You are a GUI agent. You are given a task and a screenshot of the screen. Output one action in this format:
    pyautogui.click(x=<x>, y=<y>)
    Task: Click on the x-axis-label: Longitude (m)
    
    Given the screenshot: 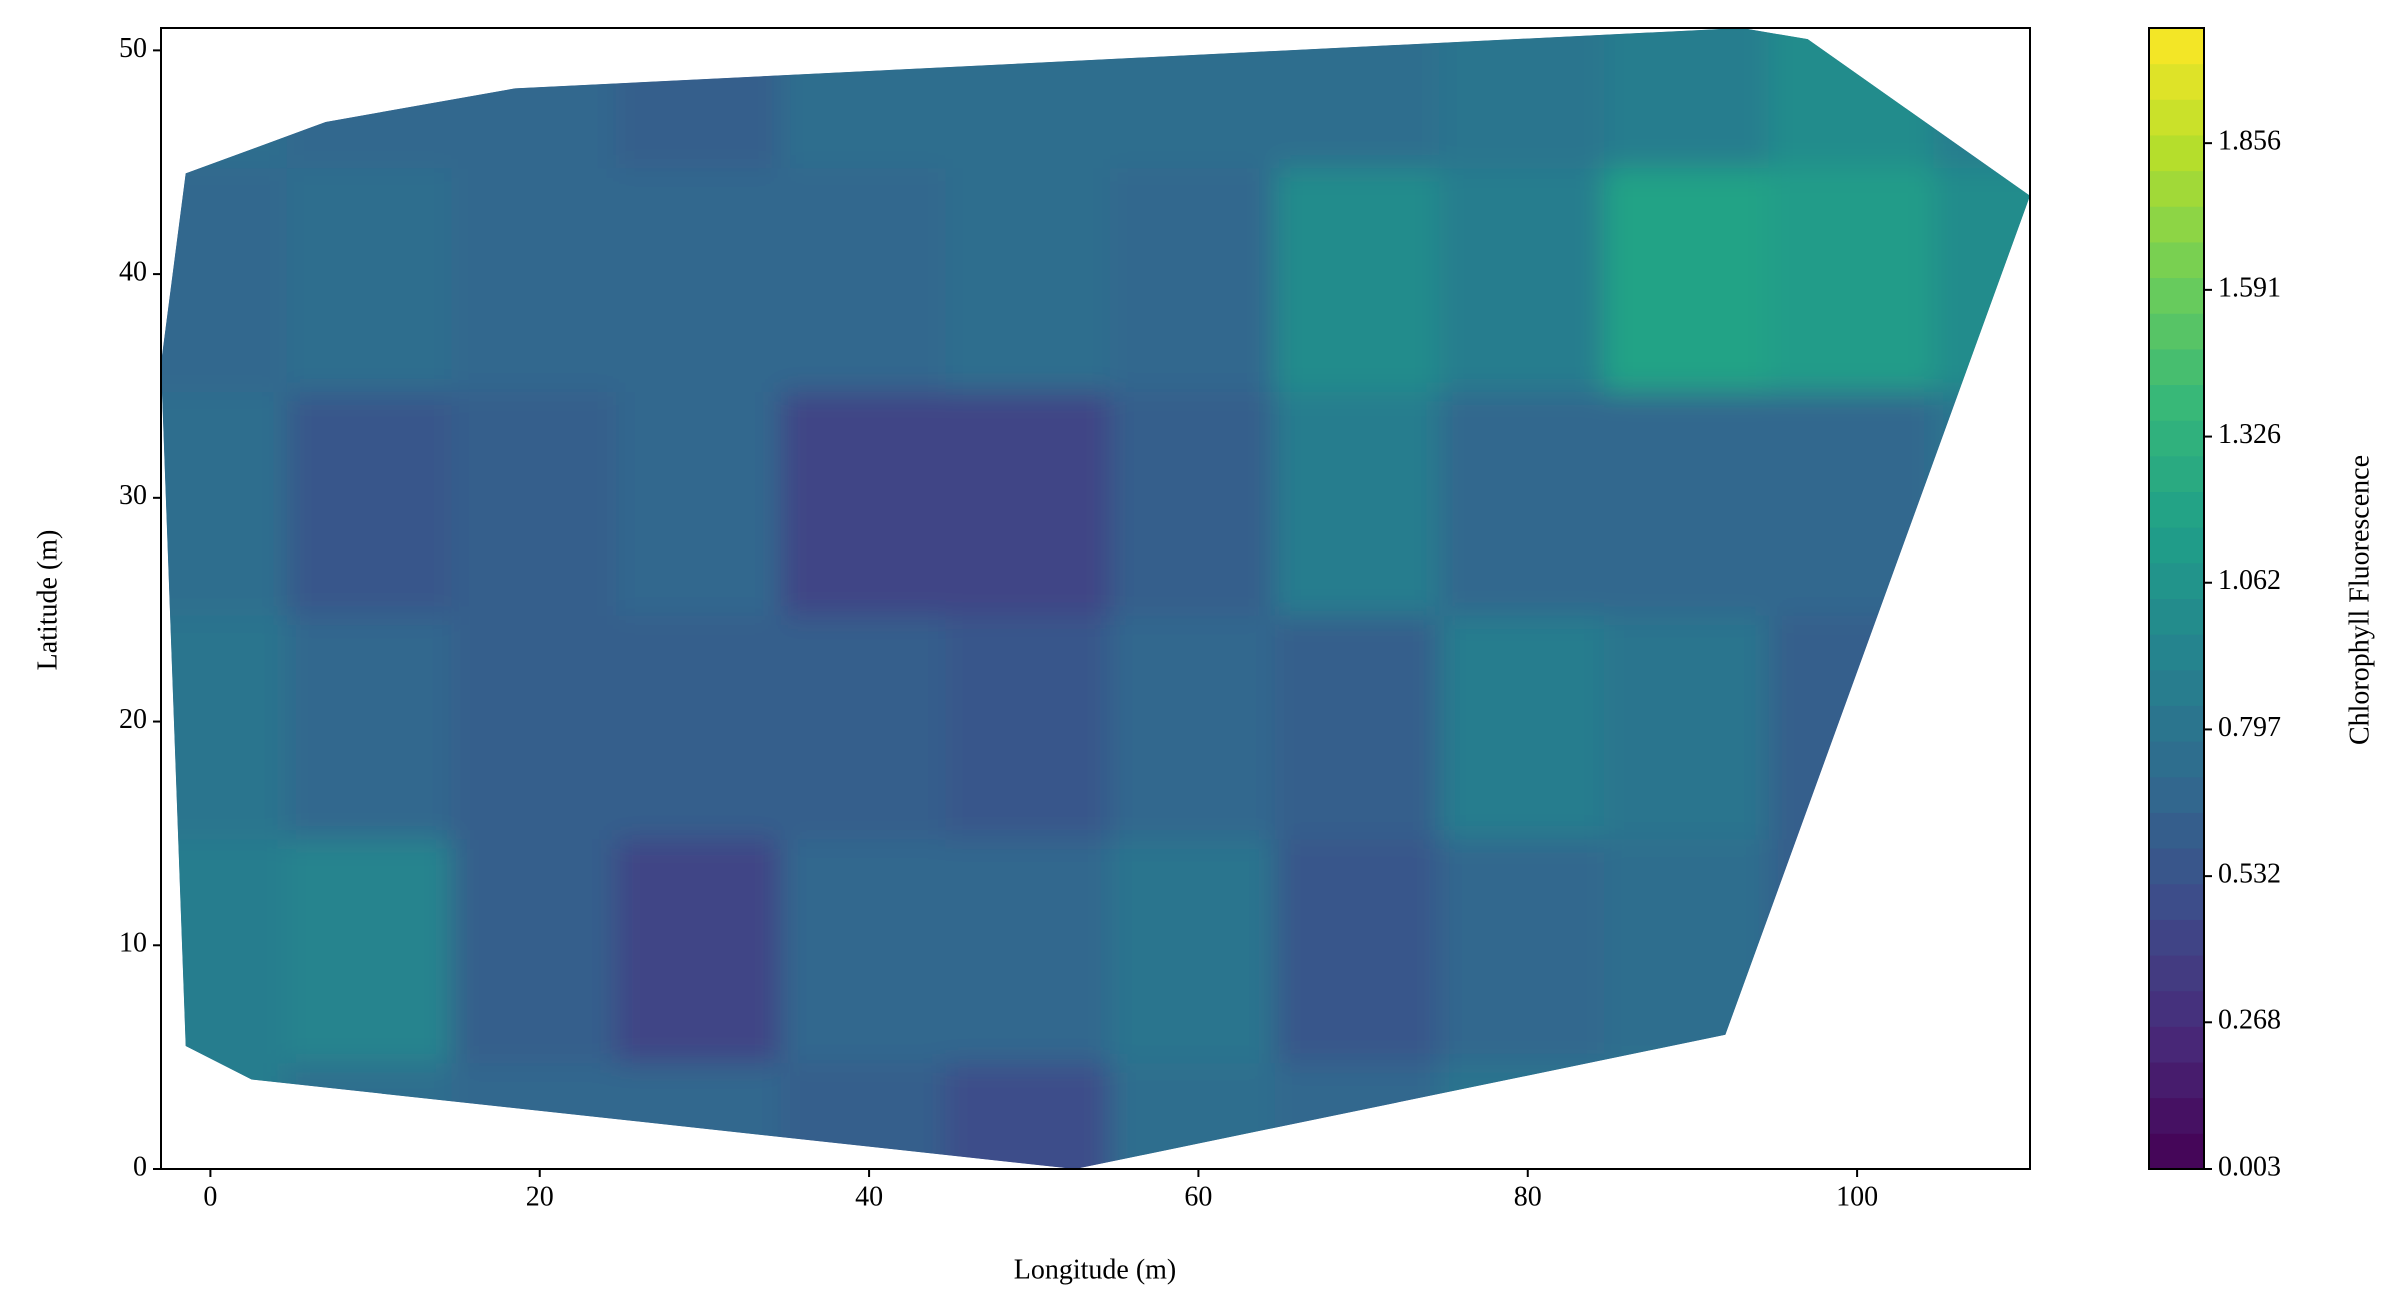 What is the action you would take?
    pyautogui.click(x=1095, y=1269)
    